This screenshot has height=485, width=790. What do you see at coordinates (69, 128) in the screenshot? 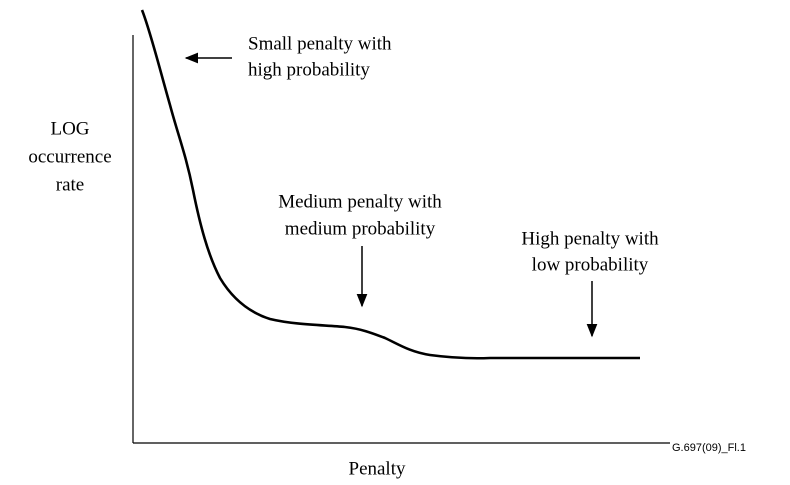
I see `y-label: LOG` at bounding box center [69, 128].